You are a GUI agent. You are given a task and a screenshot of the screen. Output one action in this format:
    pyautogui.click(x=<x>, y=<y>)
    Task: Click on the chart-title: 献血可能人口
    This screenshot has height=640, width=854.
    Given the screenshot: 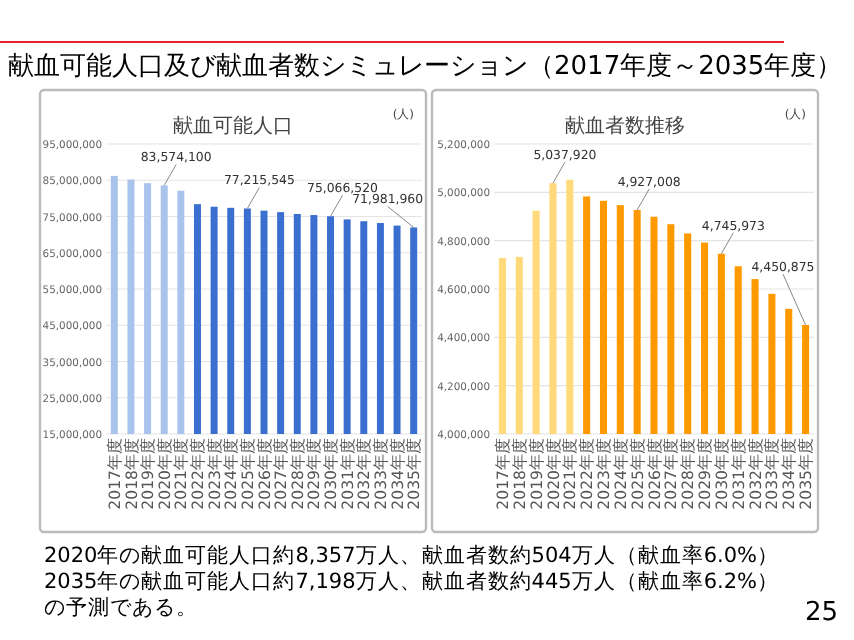 What is the action you would take?
    pyautogui.click(x=233, y=126)
    